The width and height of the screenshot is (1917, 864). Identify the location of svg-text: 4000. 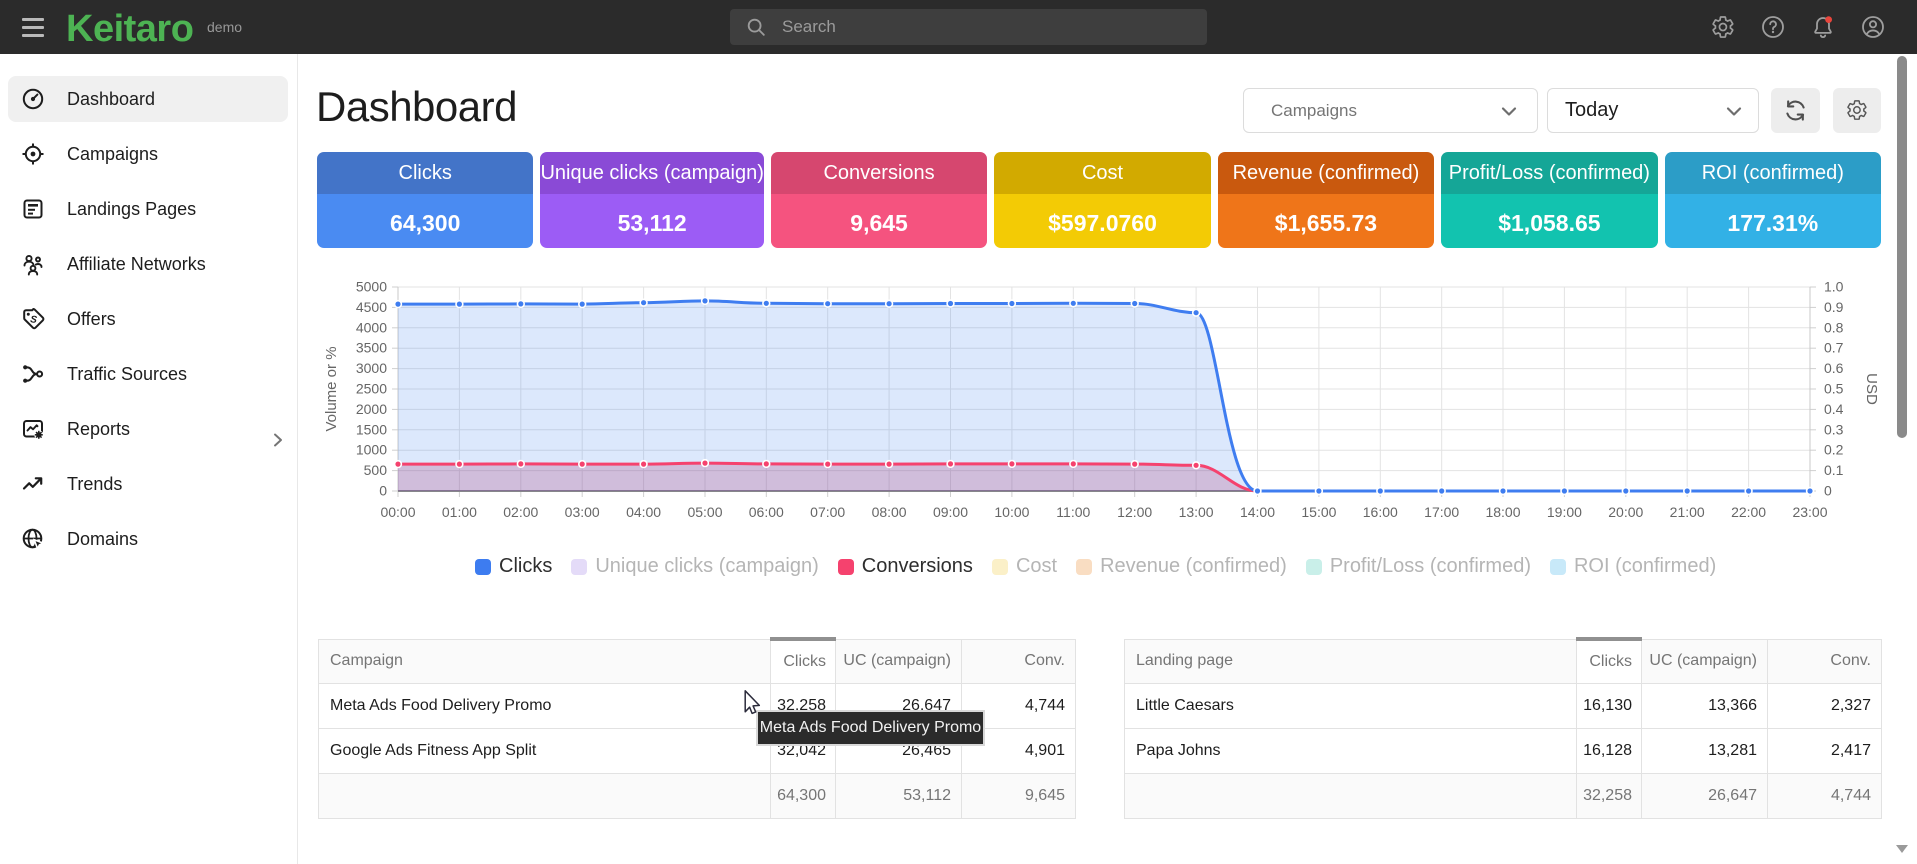
(371, 327).